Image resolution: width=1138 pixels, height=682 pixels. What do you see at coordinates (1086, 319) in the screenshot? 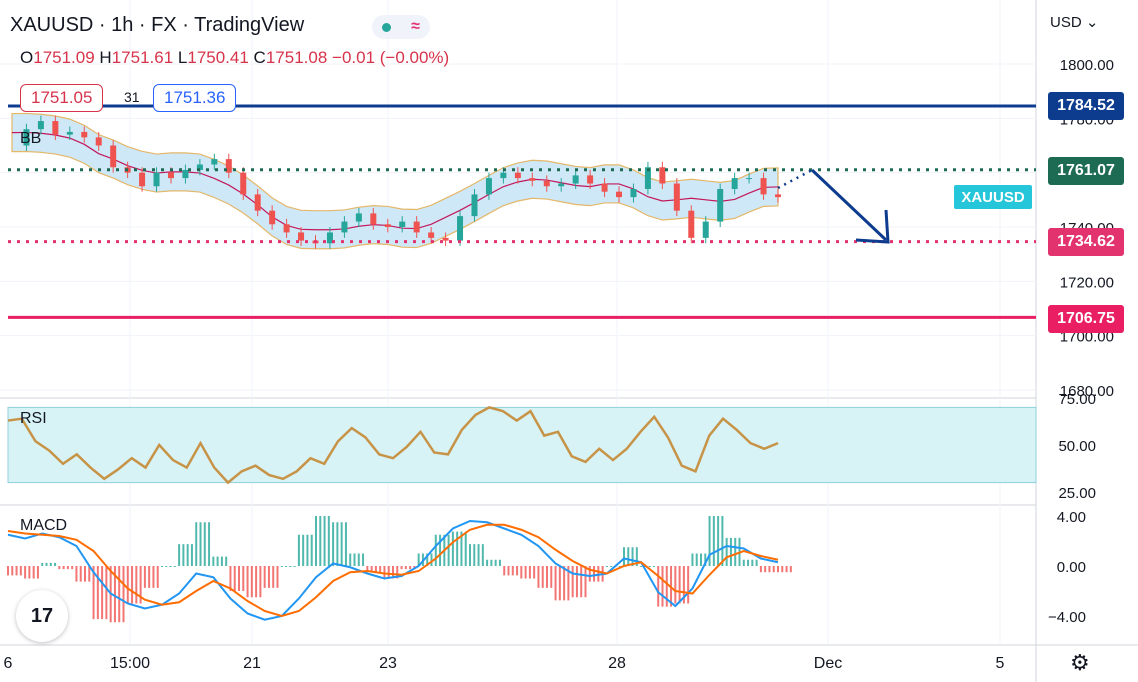
I see `level-label-1706: 1706.75` at bounding box center [1086, 319].